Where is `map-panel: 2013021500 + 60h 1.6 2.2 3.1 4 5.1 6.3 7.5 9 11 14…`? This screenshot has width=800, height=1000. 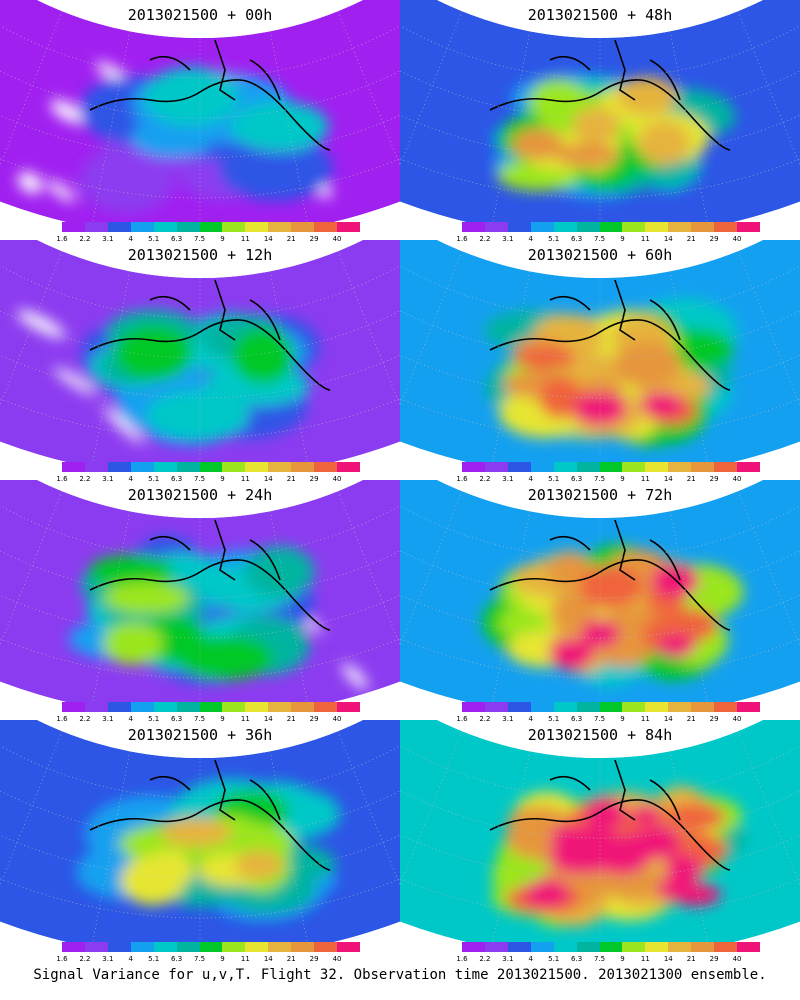 map-panel: 2013021500 + 60h 1.6 2.2 3.1 4 5.1 6.3 7.5 9 11 14… is located at coordinates (600, 365).